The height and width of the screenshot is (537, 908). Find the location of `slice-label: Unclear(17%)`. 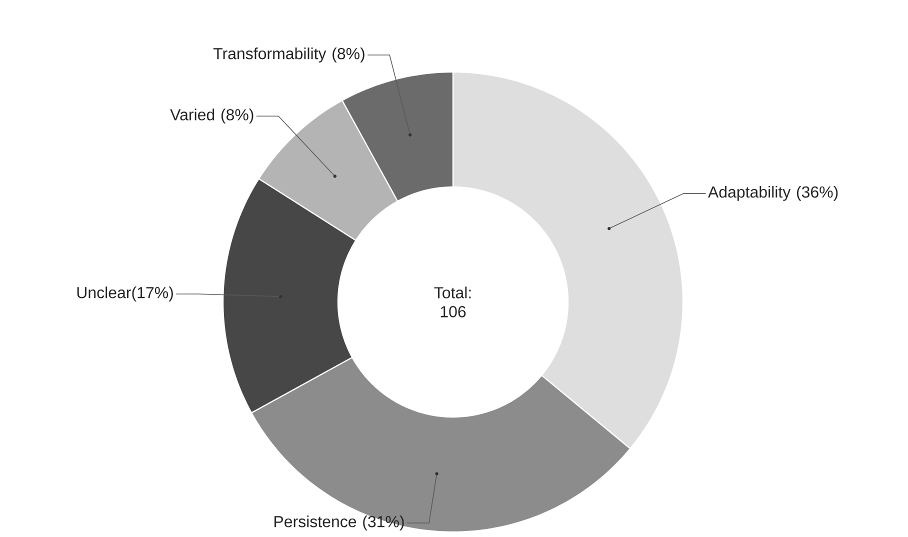

slice-label: Unclear(17%) is located at coordinates (125, 294).